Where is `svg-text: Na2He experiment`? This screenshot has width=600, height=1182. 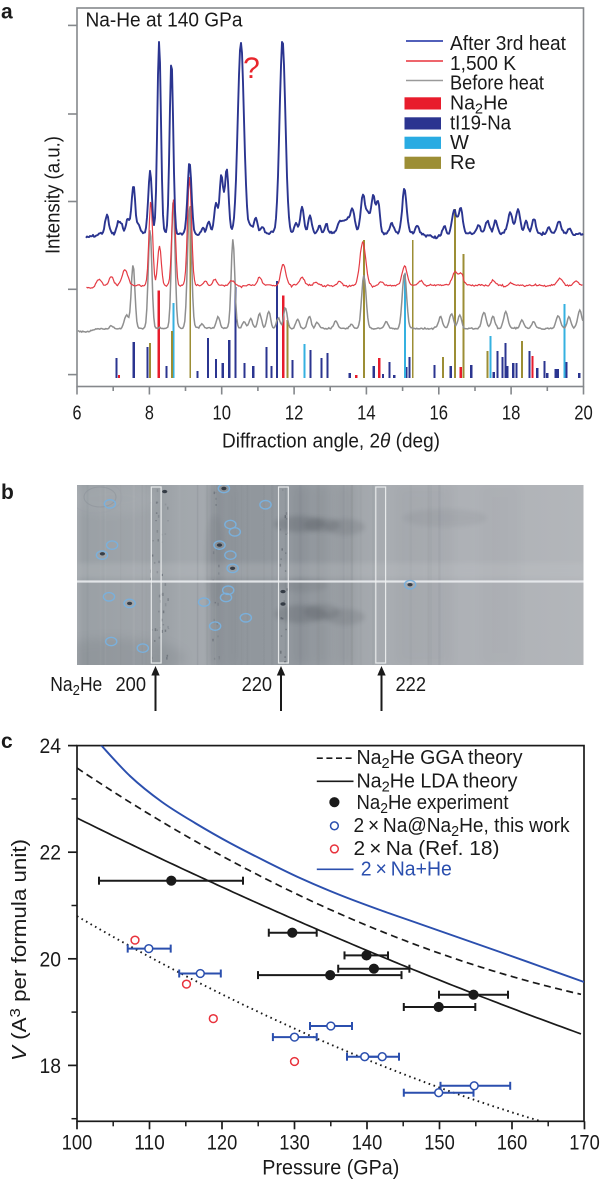 svg-text: Na2He experiment is located at coordinates (433, 804).